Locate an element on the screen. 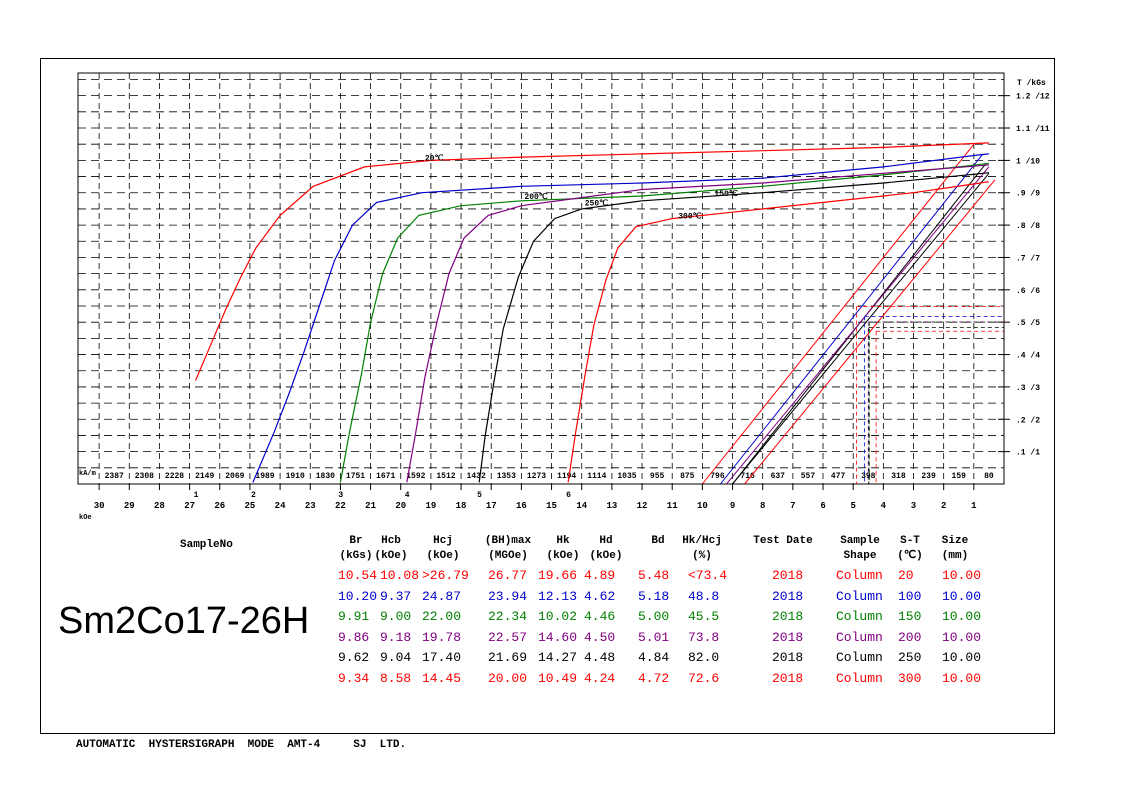 The height and width of the screenshot is (793, 1123). table-header-cell: Hd (kOe) is located at coordinates (606, 549).